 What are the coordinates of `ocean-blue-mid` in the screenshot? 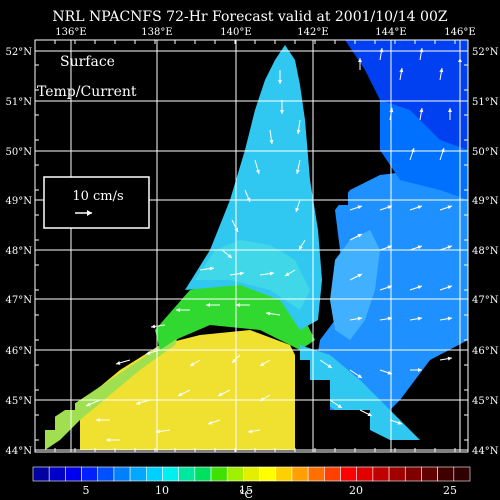 It's located at (424, 150).